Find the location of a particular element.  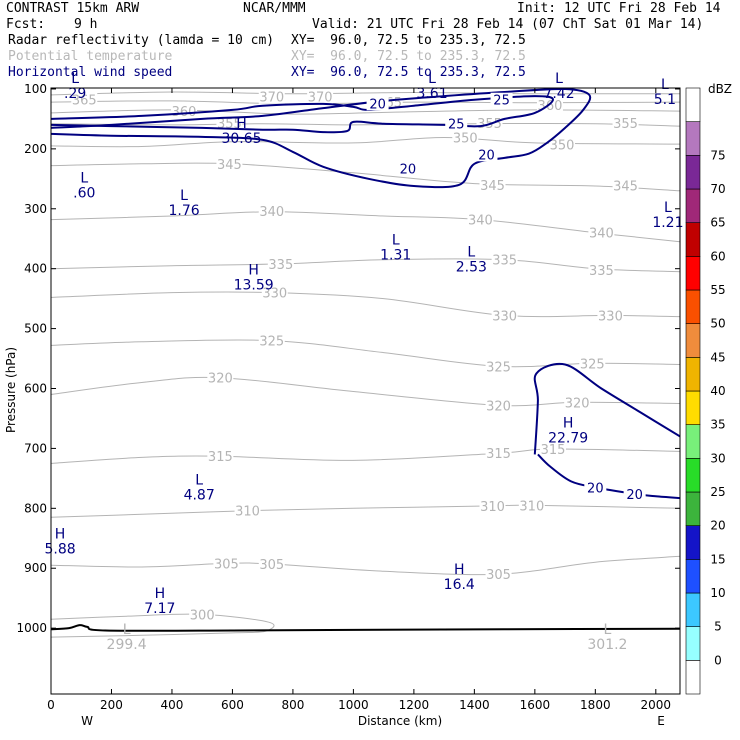

hilo-value: 7.42 is located at coordinates (558, 94).